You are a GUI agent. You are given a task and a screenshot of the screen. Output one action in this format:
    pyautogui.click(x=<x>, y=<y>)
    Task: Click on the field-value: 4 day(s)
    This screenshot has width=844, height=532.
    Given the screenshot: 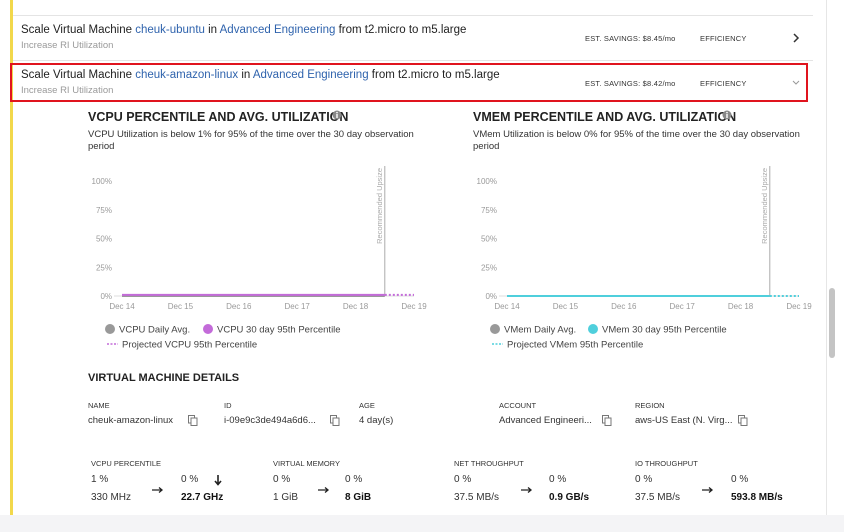 What is the action you would take?
    pyautogui.click(x=376, y=420)
    